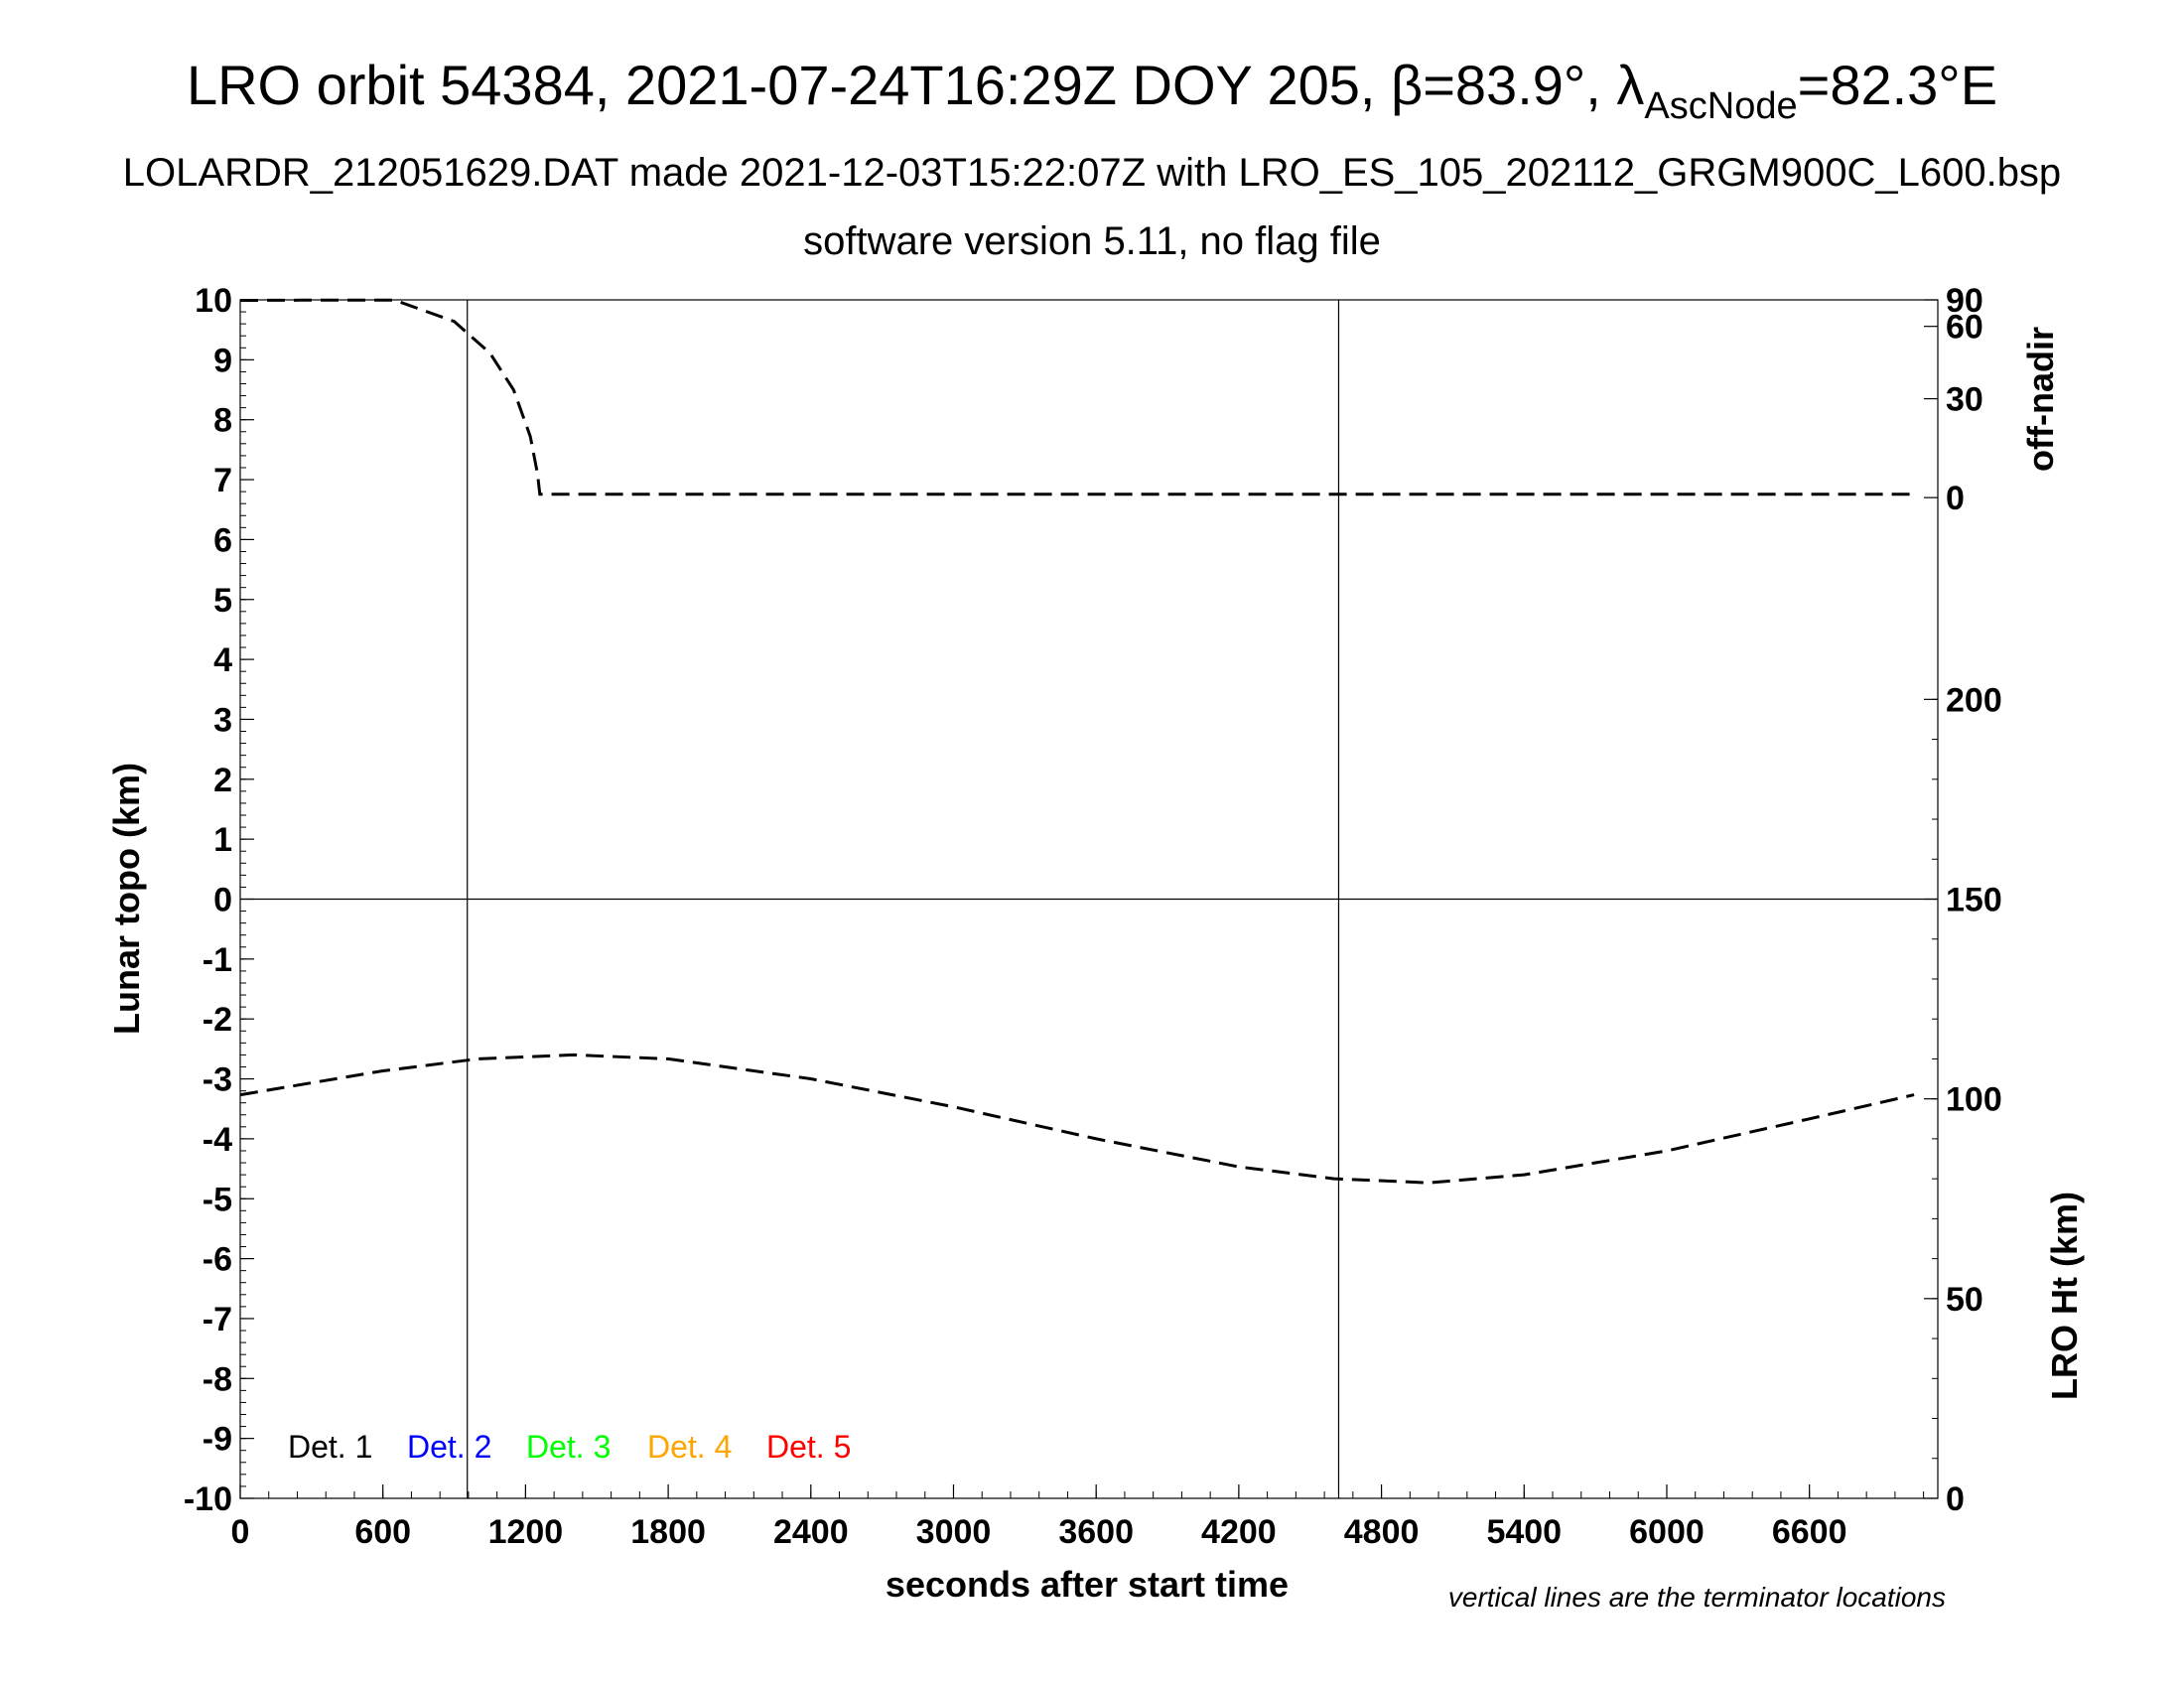  What do you see at coordinates (689, 1447) in the screenshot?
I see `legend-item-det-4: Det. 4` at bounding box center [689, 1447].